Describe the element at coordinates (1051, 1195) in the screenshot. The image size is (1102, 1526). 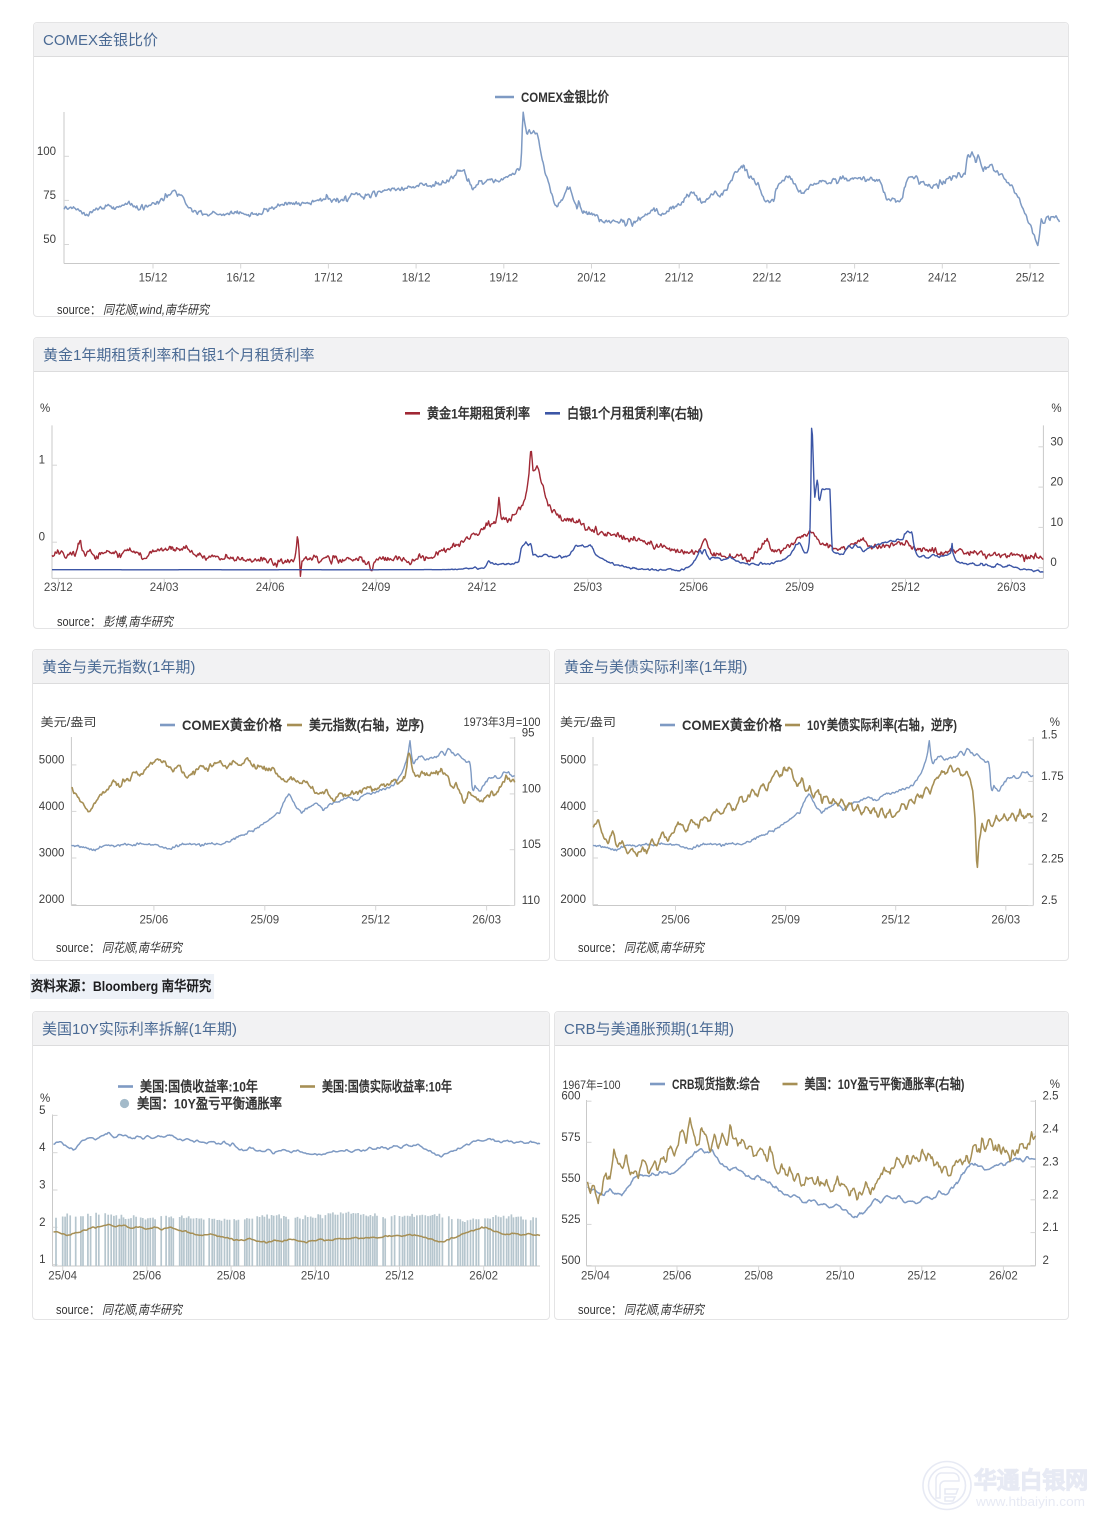
I see `svg-text: 2.2` at that location.